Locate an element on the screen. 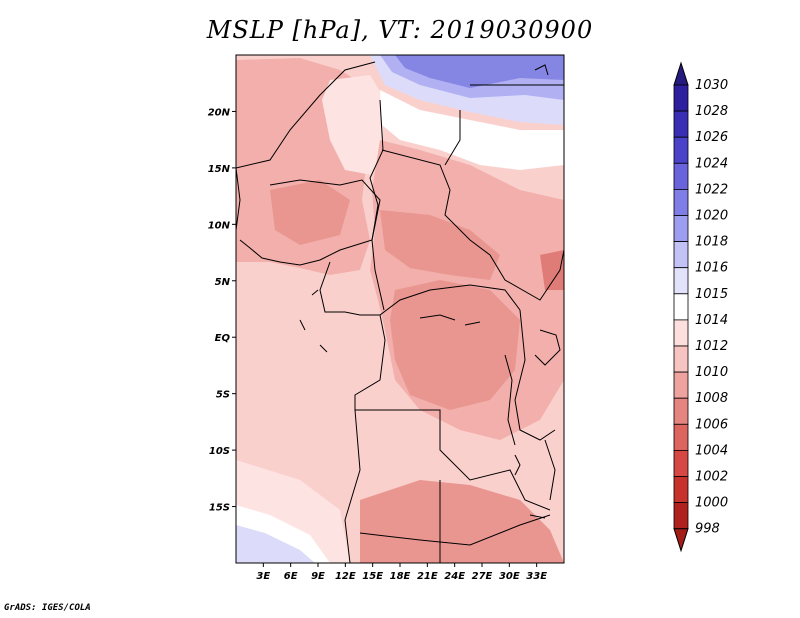 The height and width of the screenshot is (618, 800). lon-tick-label: 33E is located at coordinates (536, 576).